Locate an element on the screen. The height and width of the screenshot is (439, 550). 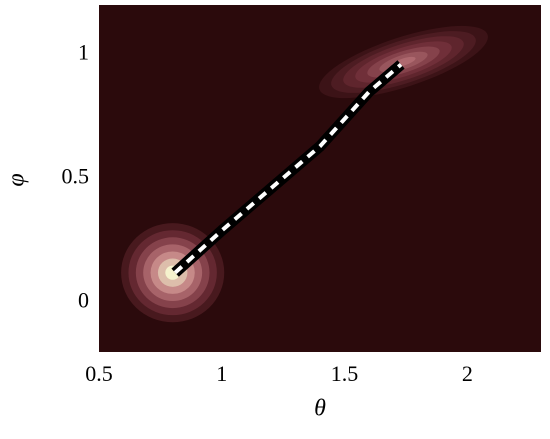
y-tick-label: 0 is located at coordinates (83, 299).